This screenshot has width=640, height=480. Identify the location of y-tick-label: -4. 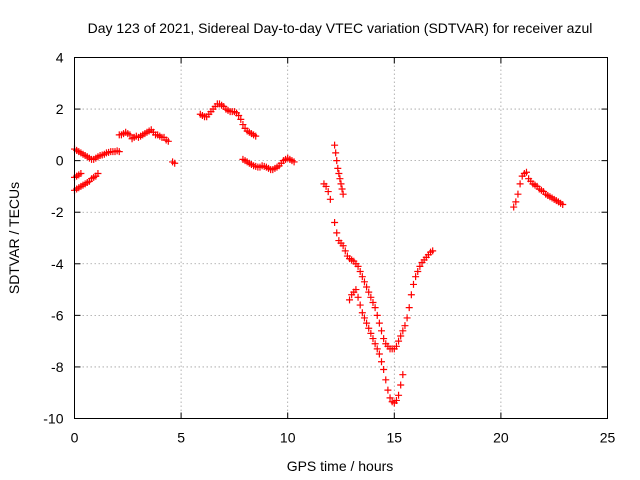
(57, 264).